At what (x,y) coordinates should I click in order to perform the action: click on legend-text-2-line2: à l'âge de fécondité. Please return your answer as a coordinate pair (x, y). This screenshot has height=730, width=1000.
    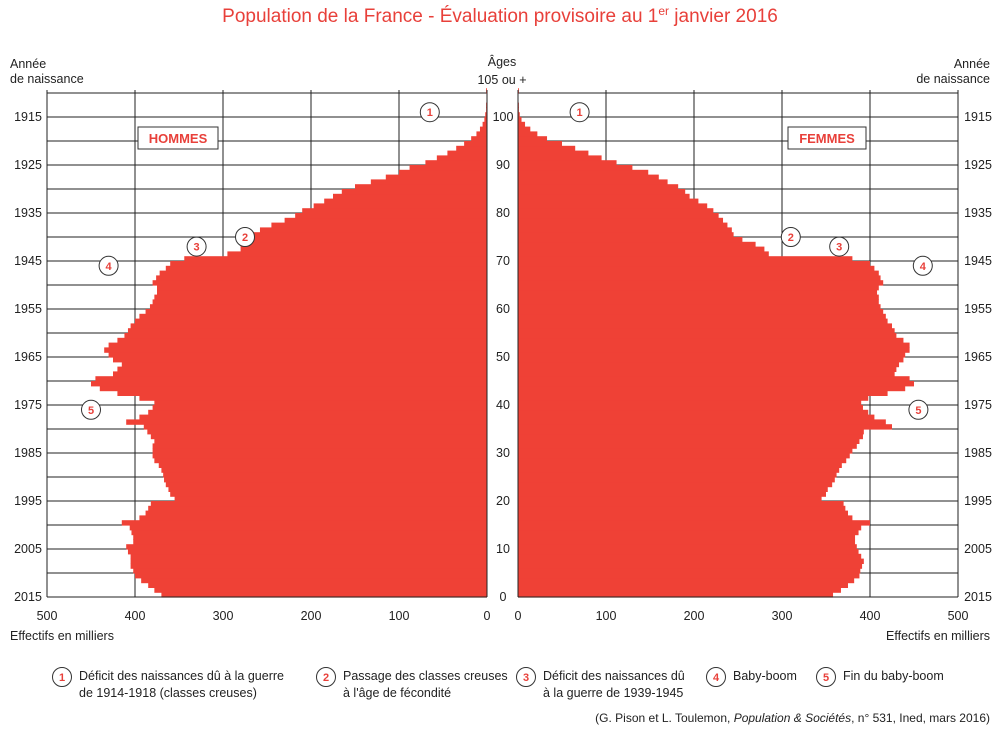
    Looking at the image, I should click on (397, 693).